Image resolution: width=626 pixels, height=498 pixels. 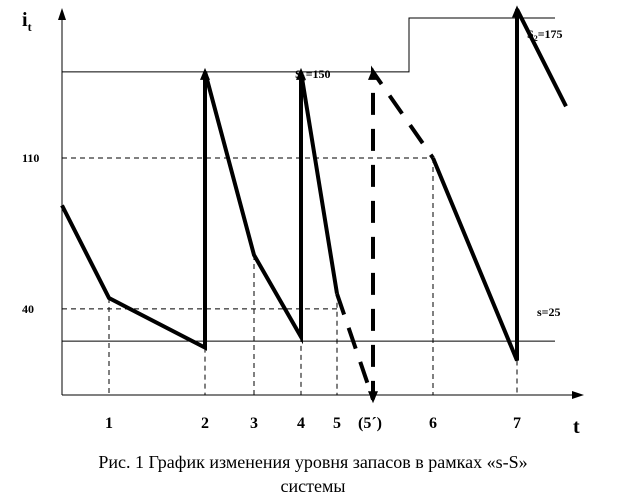 What do you see at coordinates (549, 312) in the screenshot?
I see `level-s-label: s=25` at bounding box center [549, 312].